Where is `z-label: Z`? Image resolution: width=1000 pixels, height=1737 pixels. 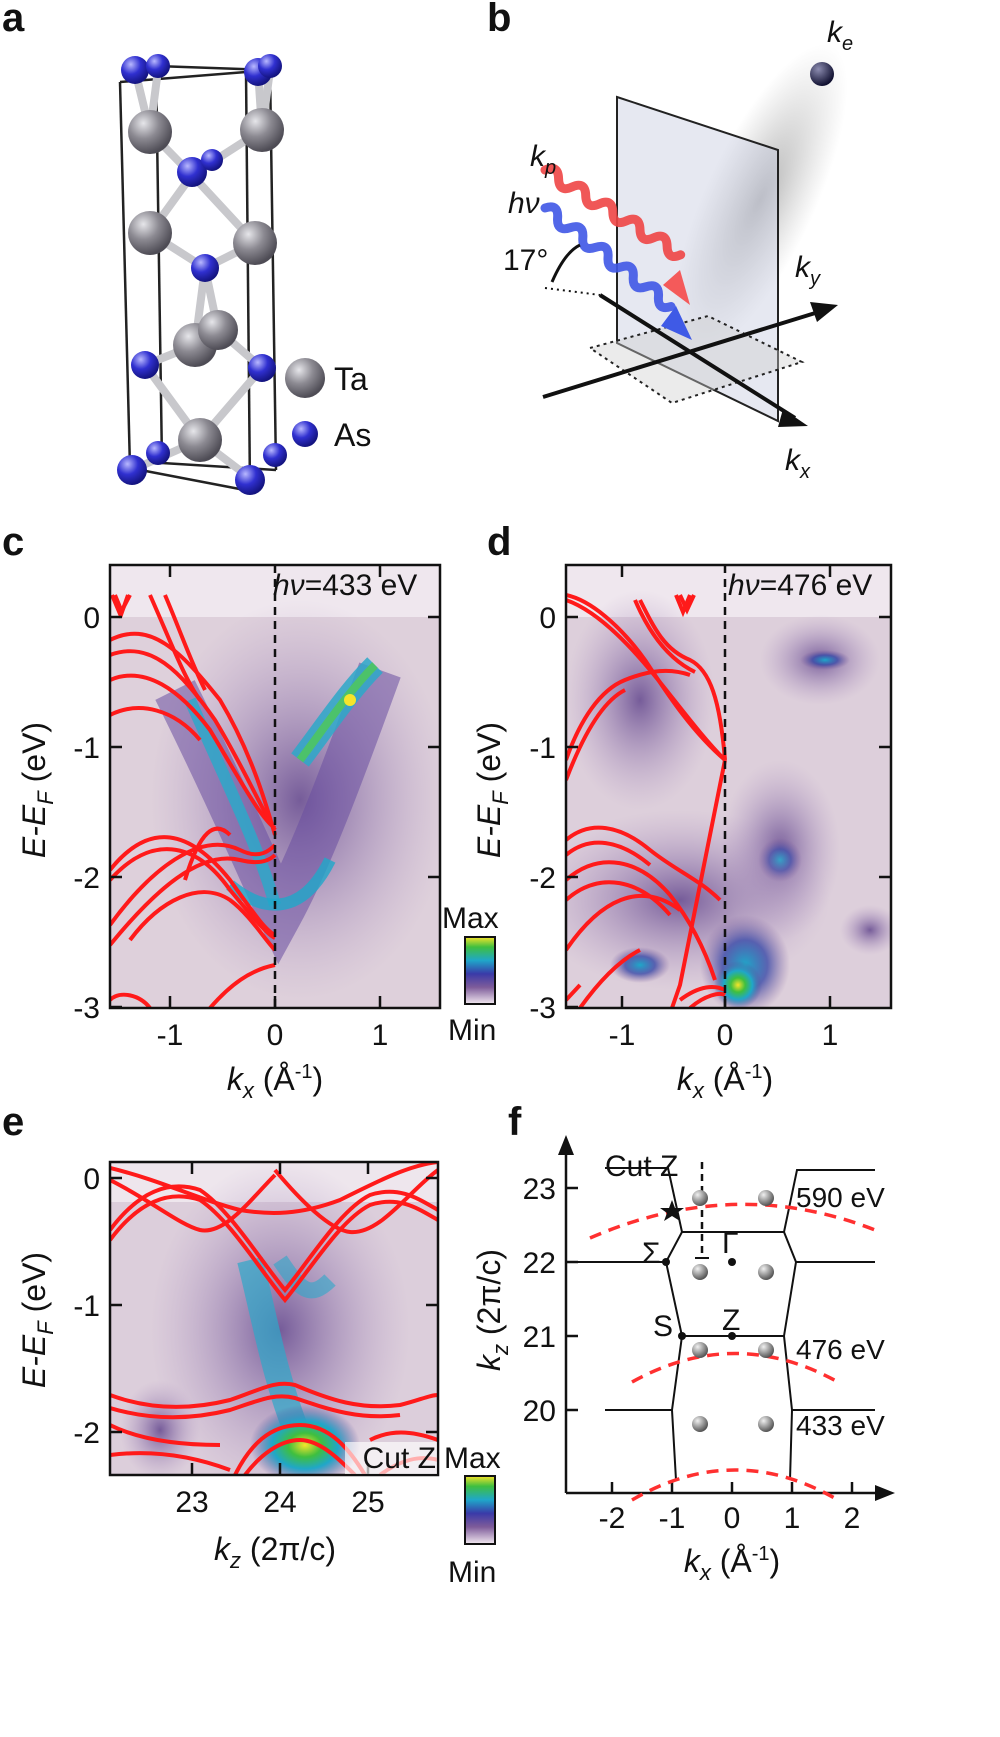
z-label: Z is located at coordinates (731, 1320).